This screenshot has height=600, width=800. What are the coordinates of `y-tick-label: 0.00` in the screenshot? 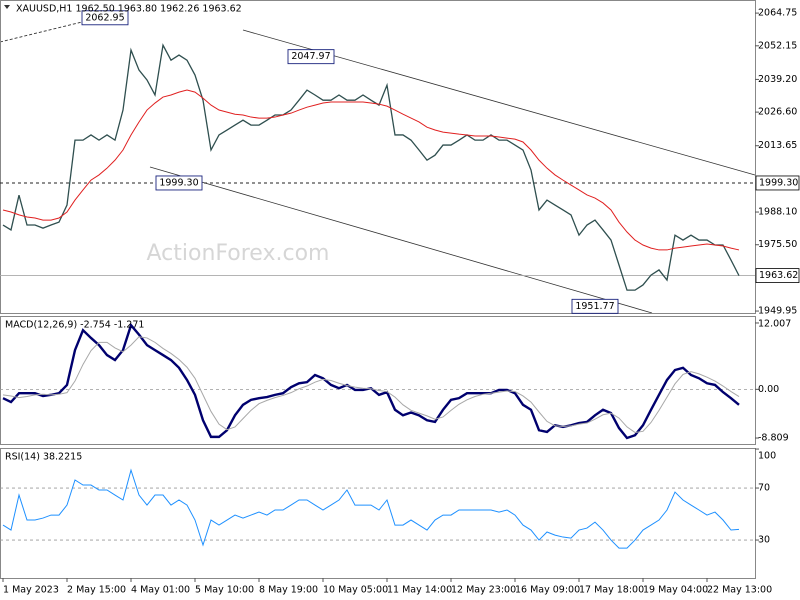 It's located at (768, 389).